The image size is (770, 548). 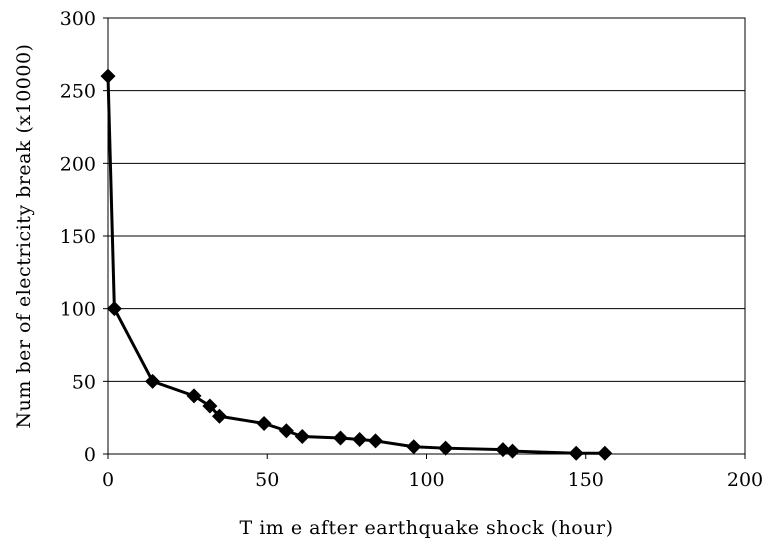 What do you see at coordinates (427, 528) in the screenshot?
I see `x-axis-title: T im e after earthquake shock (hour)` at bounding box center [427, 528].